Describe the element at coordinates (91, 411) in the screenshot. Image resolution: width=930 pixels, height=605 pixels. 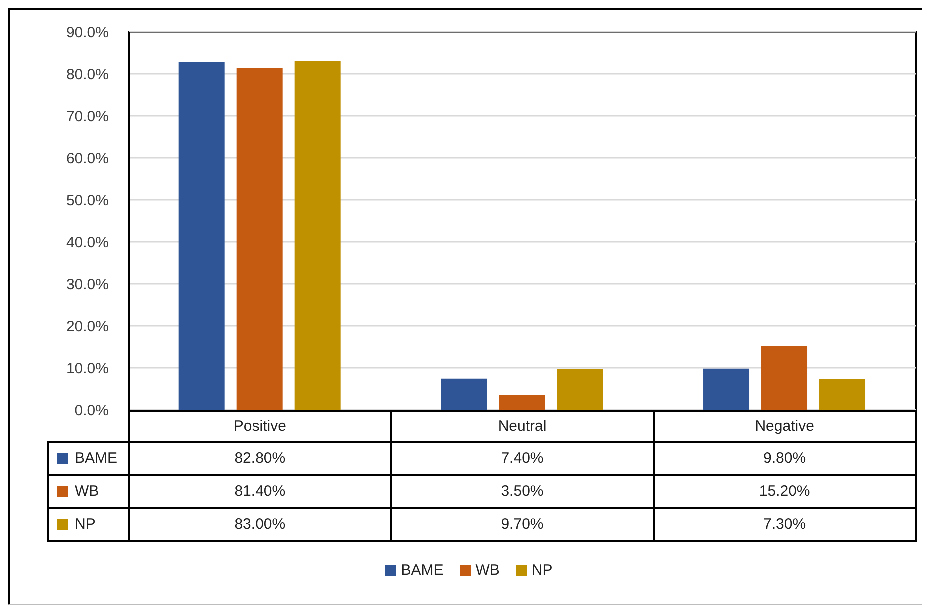
I see `y-tick-label: 0.0%` at that location.